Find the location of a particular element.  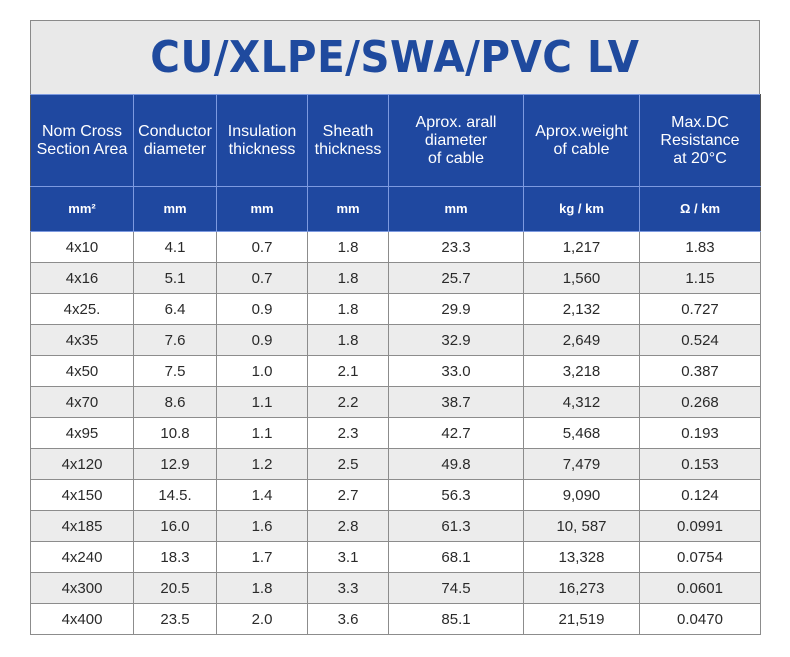

unit-overall-diameter: mm is located at coordinates (456, 209).